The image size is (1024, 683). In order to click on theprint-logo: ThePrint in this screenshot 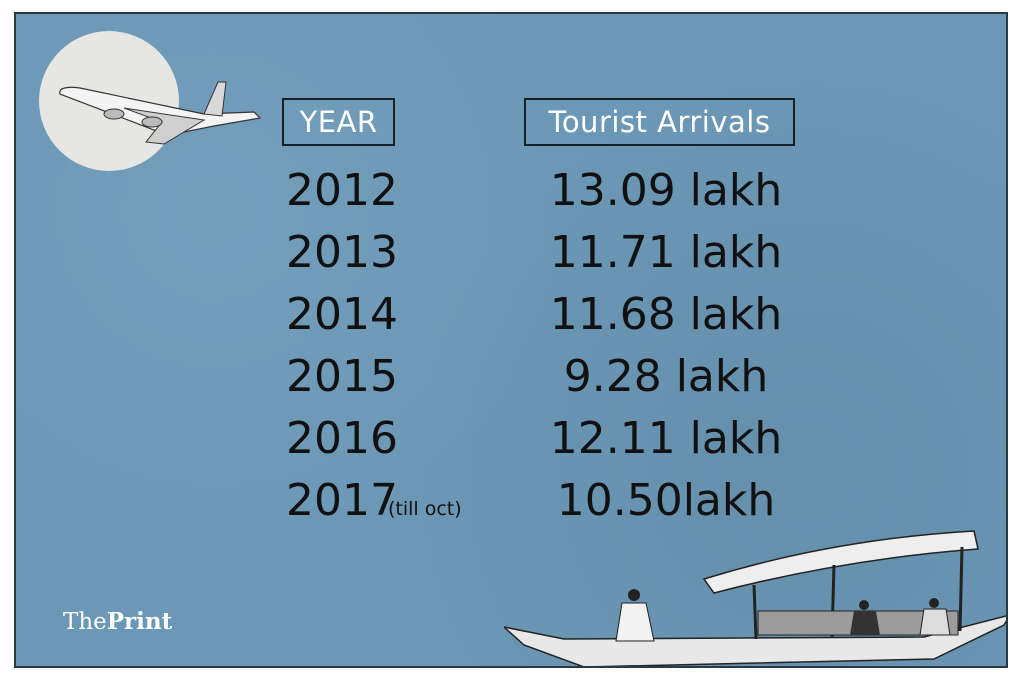, I will do `click(118, 621)`.